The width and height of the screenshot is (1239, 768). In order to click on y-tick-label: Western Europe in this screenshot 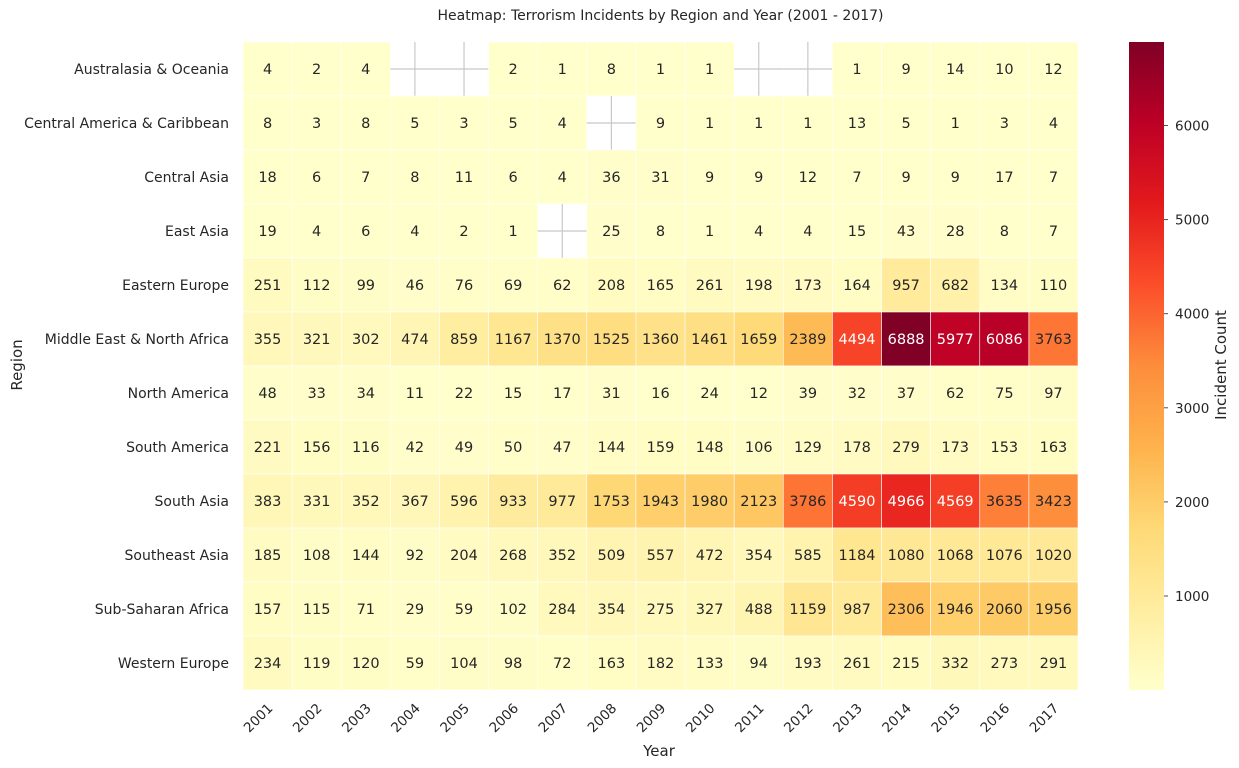, I will do `click(173, 664)`.